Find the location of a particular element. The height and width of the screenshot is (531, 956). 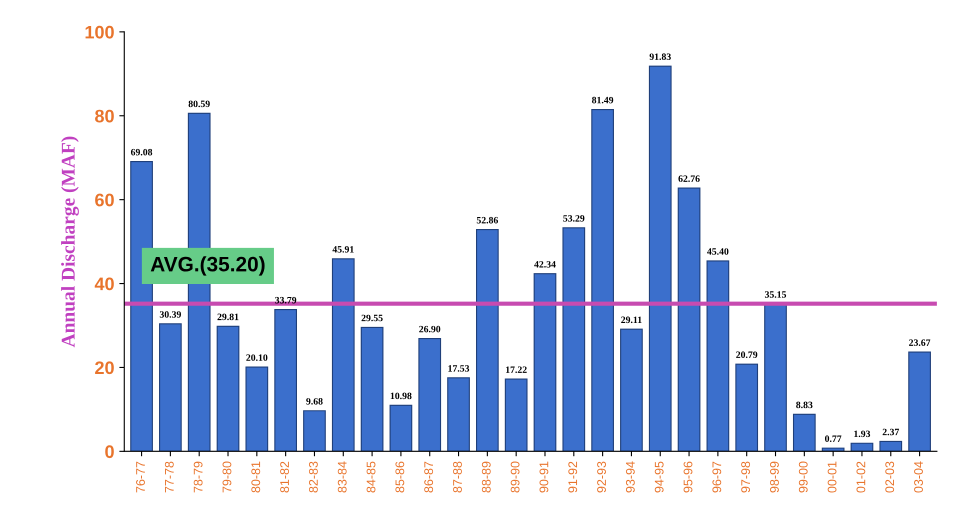

data-label: 29.11 is located at coordinates (631, 320).